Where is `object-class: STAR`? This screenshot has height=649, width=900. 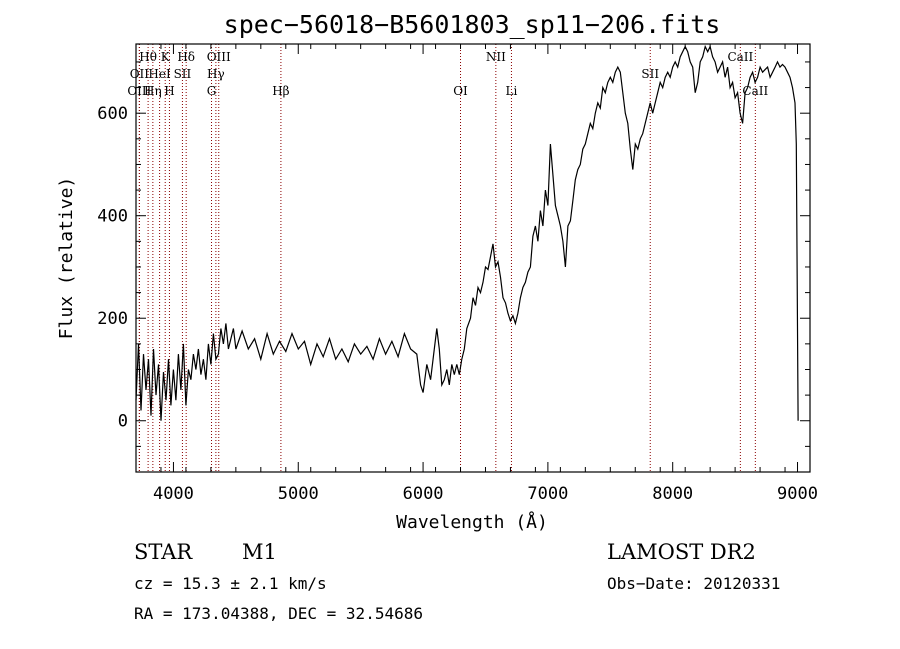
object-class: STAR is located at coordinates (163, 552).